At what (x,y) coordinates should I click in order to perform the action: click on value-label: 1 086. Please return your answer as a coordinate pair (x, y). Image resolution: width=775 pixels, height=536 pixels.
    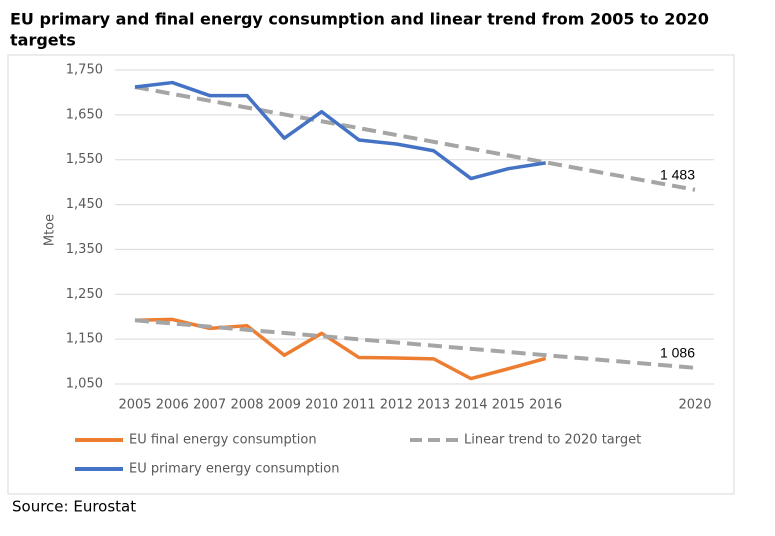
    Looking at the image, I should click on (677, 353).